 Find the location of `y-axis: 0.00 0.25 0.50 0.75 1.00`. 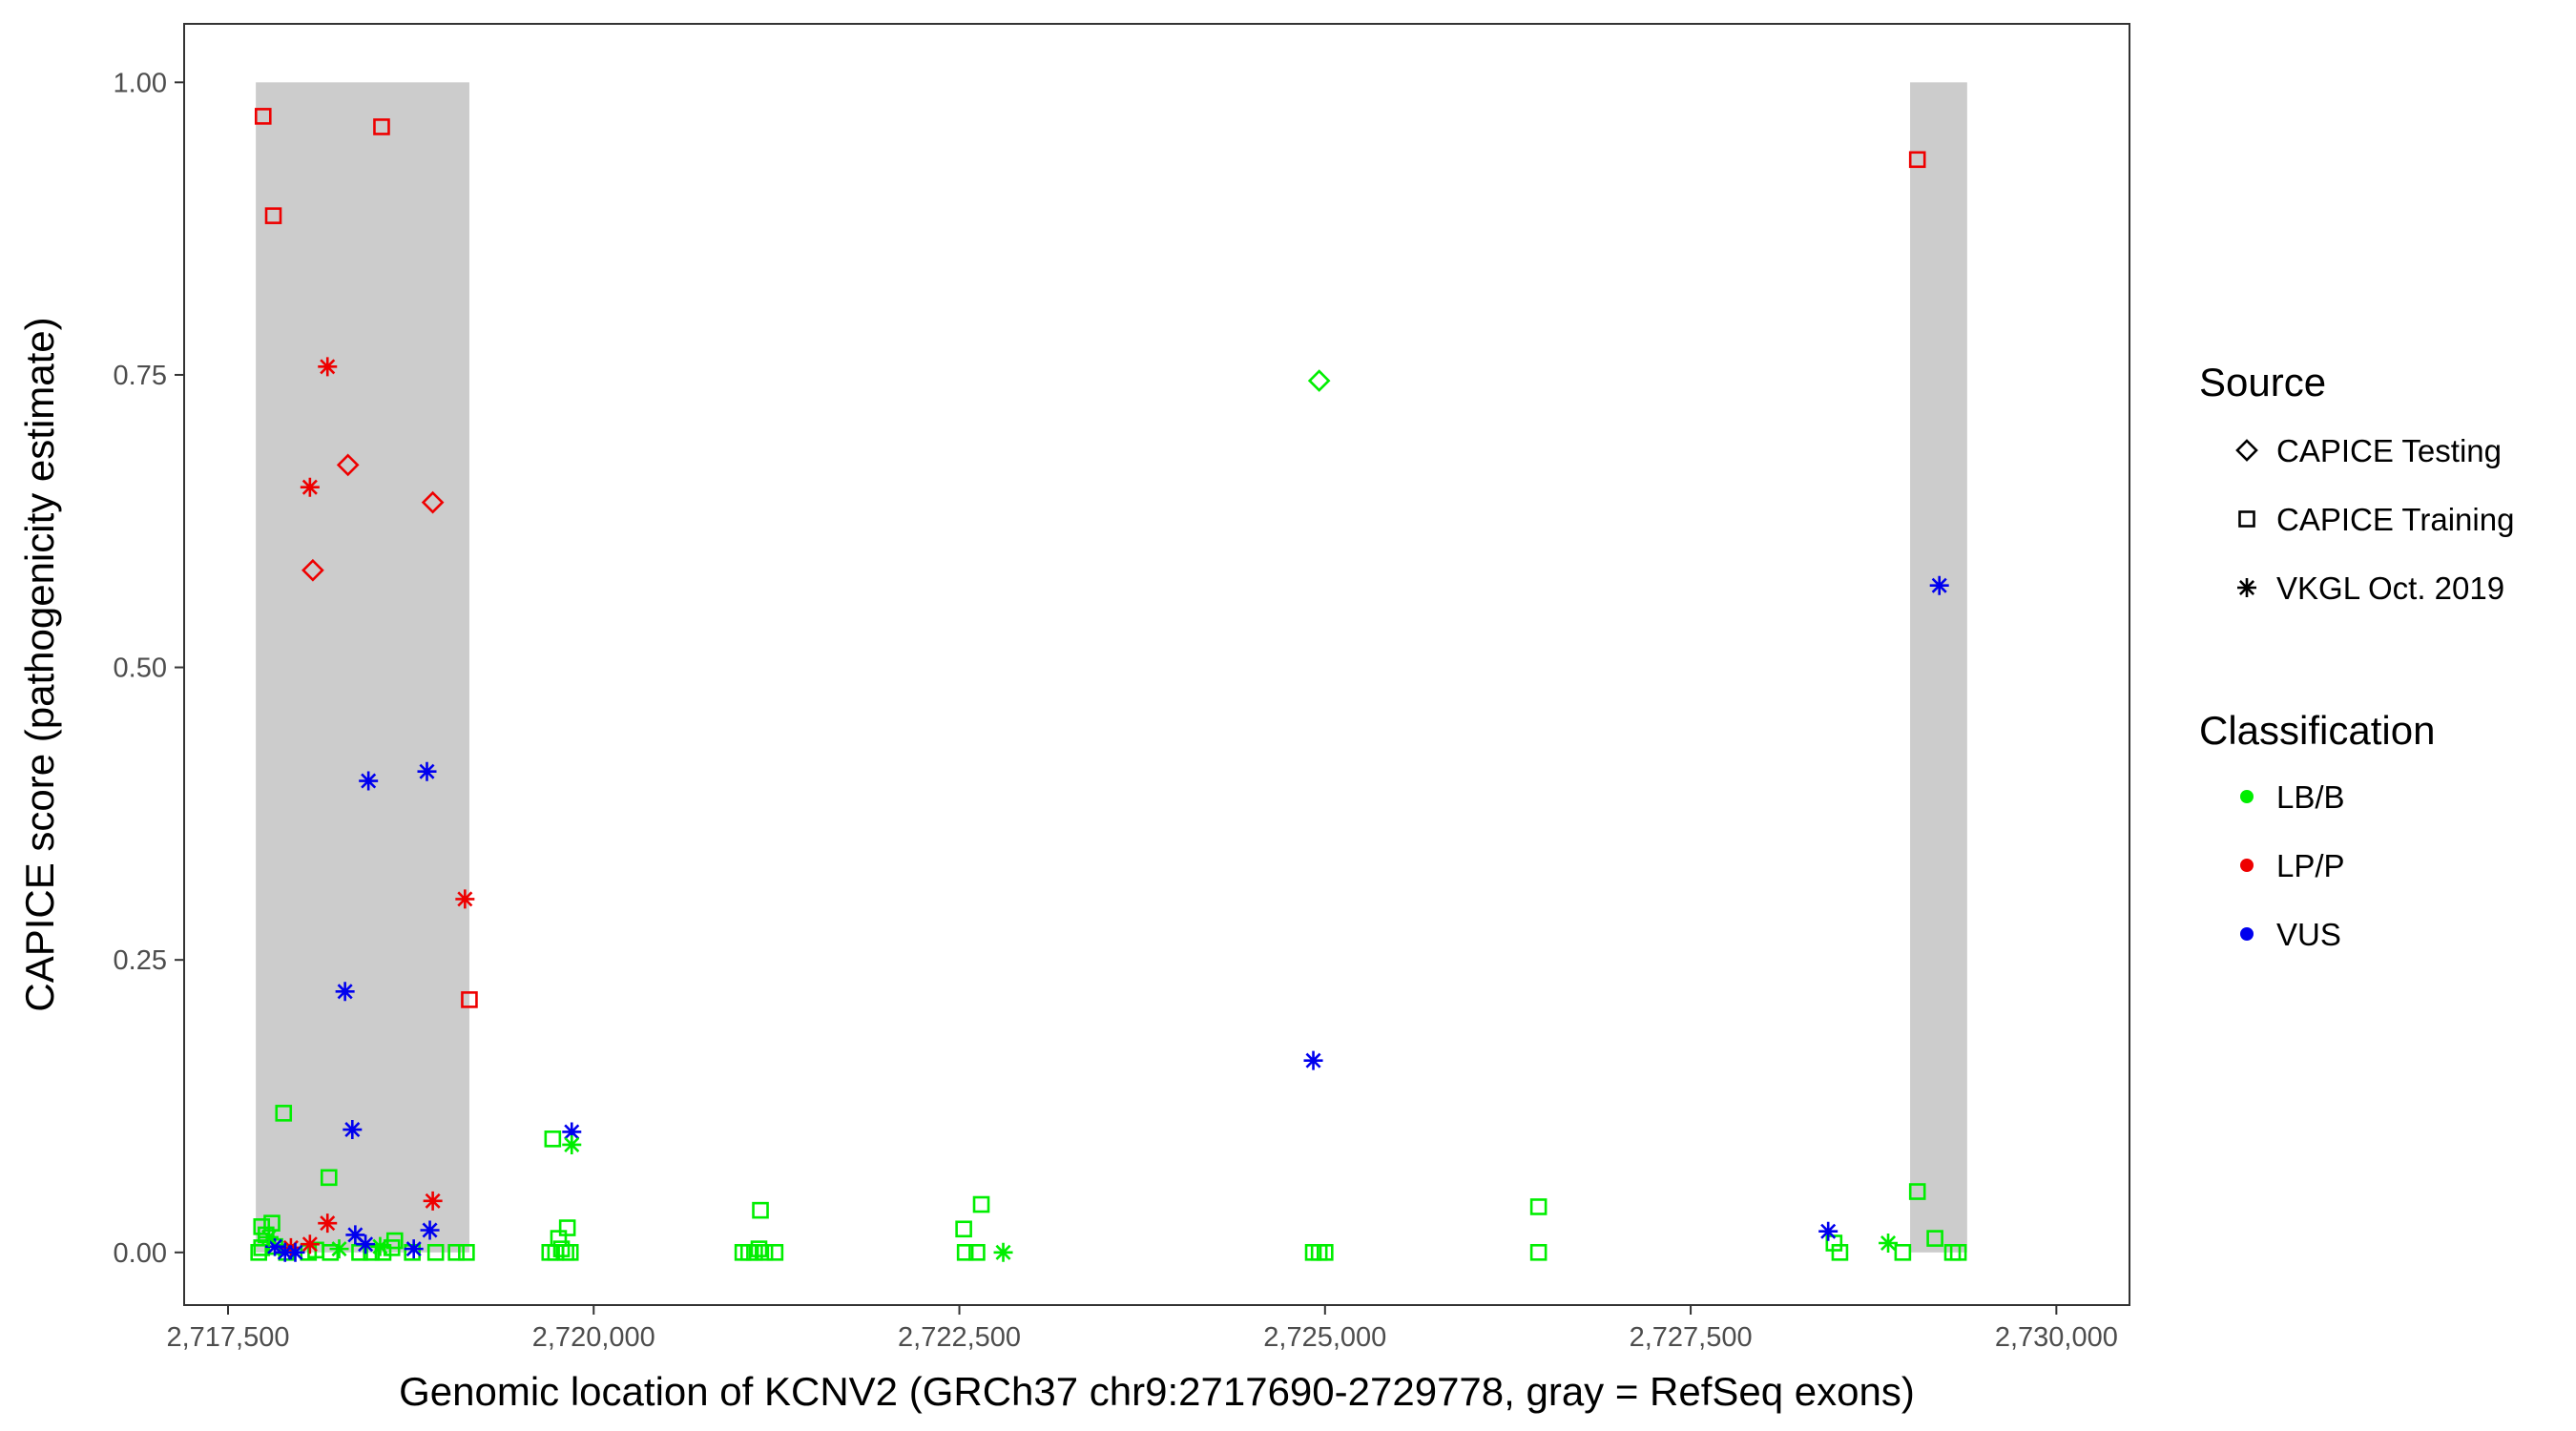

y-axis: 0.00 0.25 0.50 0.75 1.00 is located at coordinates (149, 668).